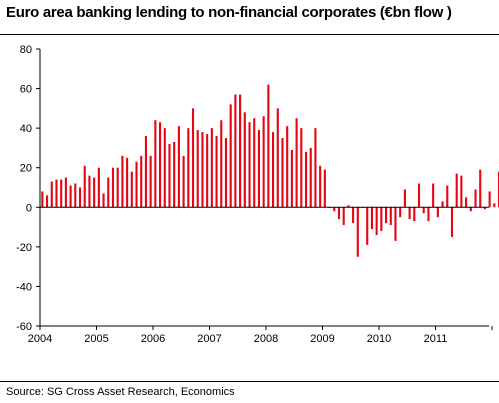 The height and width of the screenshot is (403, 499). Describe the element at coordinates (249, 381) in the screenshot. I see `footer-divider` at that location.